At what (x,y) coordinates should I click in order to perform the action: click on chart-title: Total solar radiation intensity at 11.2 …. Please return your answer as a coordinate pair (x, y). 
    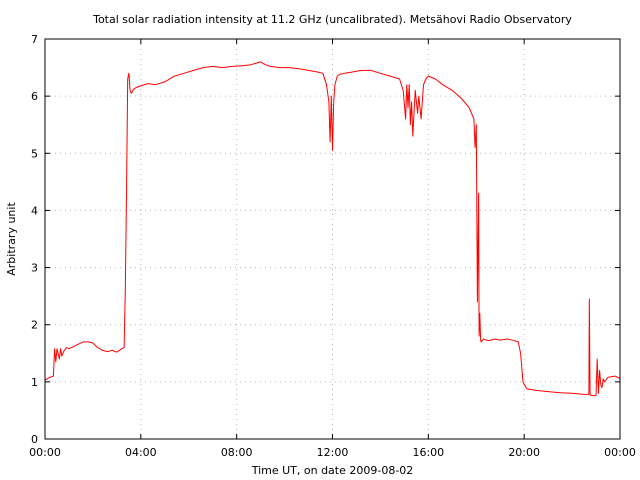
    Looking at the image, I should click on (332, 19).